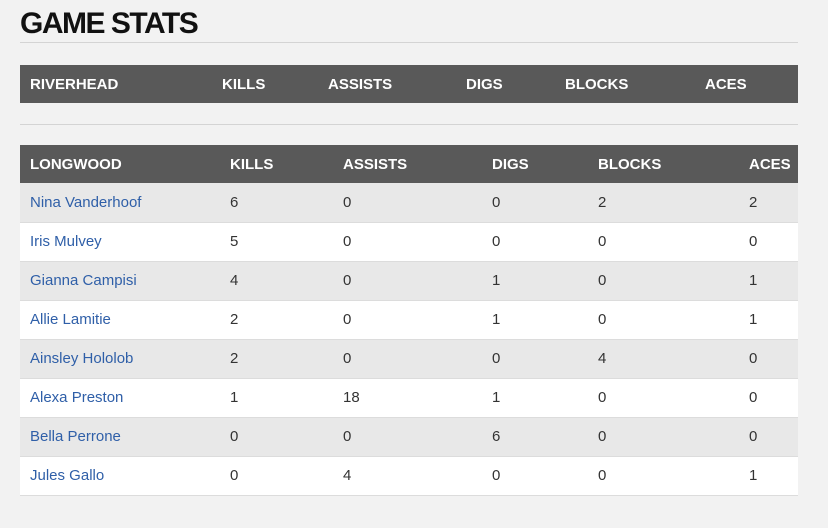  What do you see at coordinates (120, 164) in the screenshot?
I see `team-name-header: LONGWOOD` at bounding box center [120, 164].